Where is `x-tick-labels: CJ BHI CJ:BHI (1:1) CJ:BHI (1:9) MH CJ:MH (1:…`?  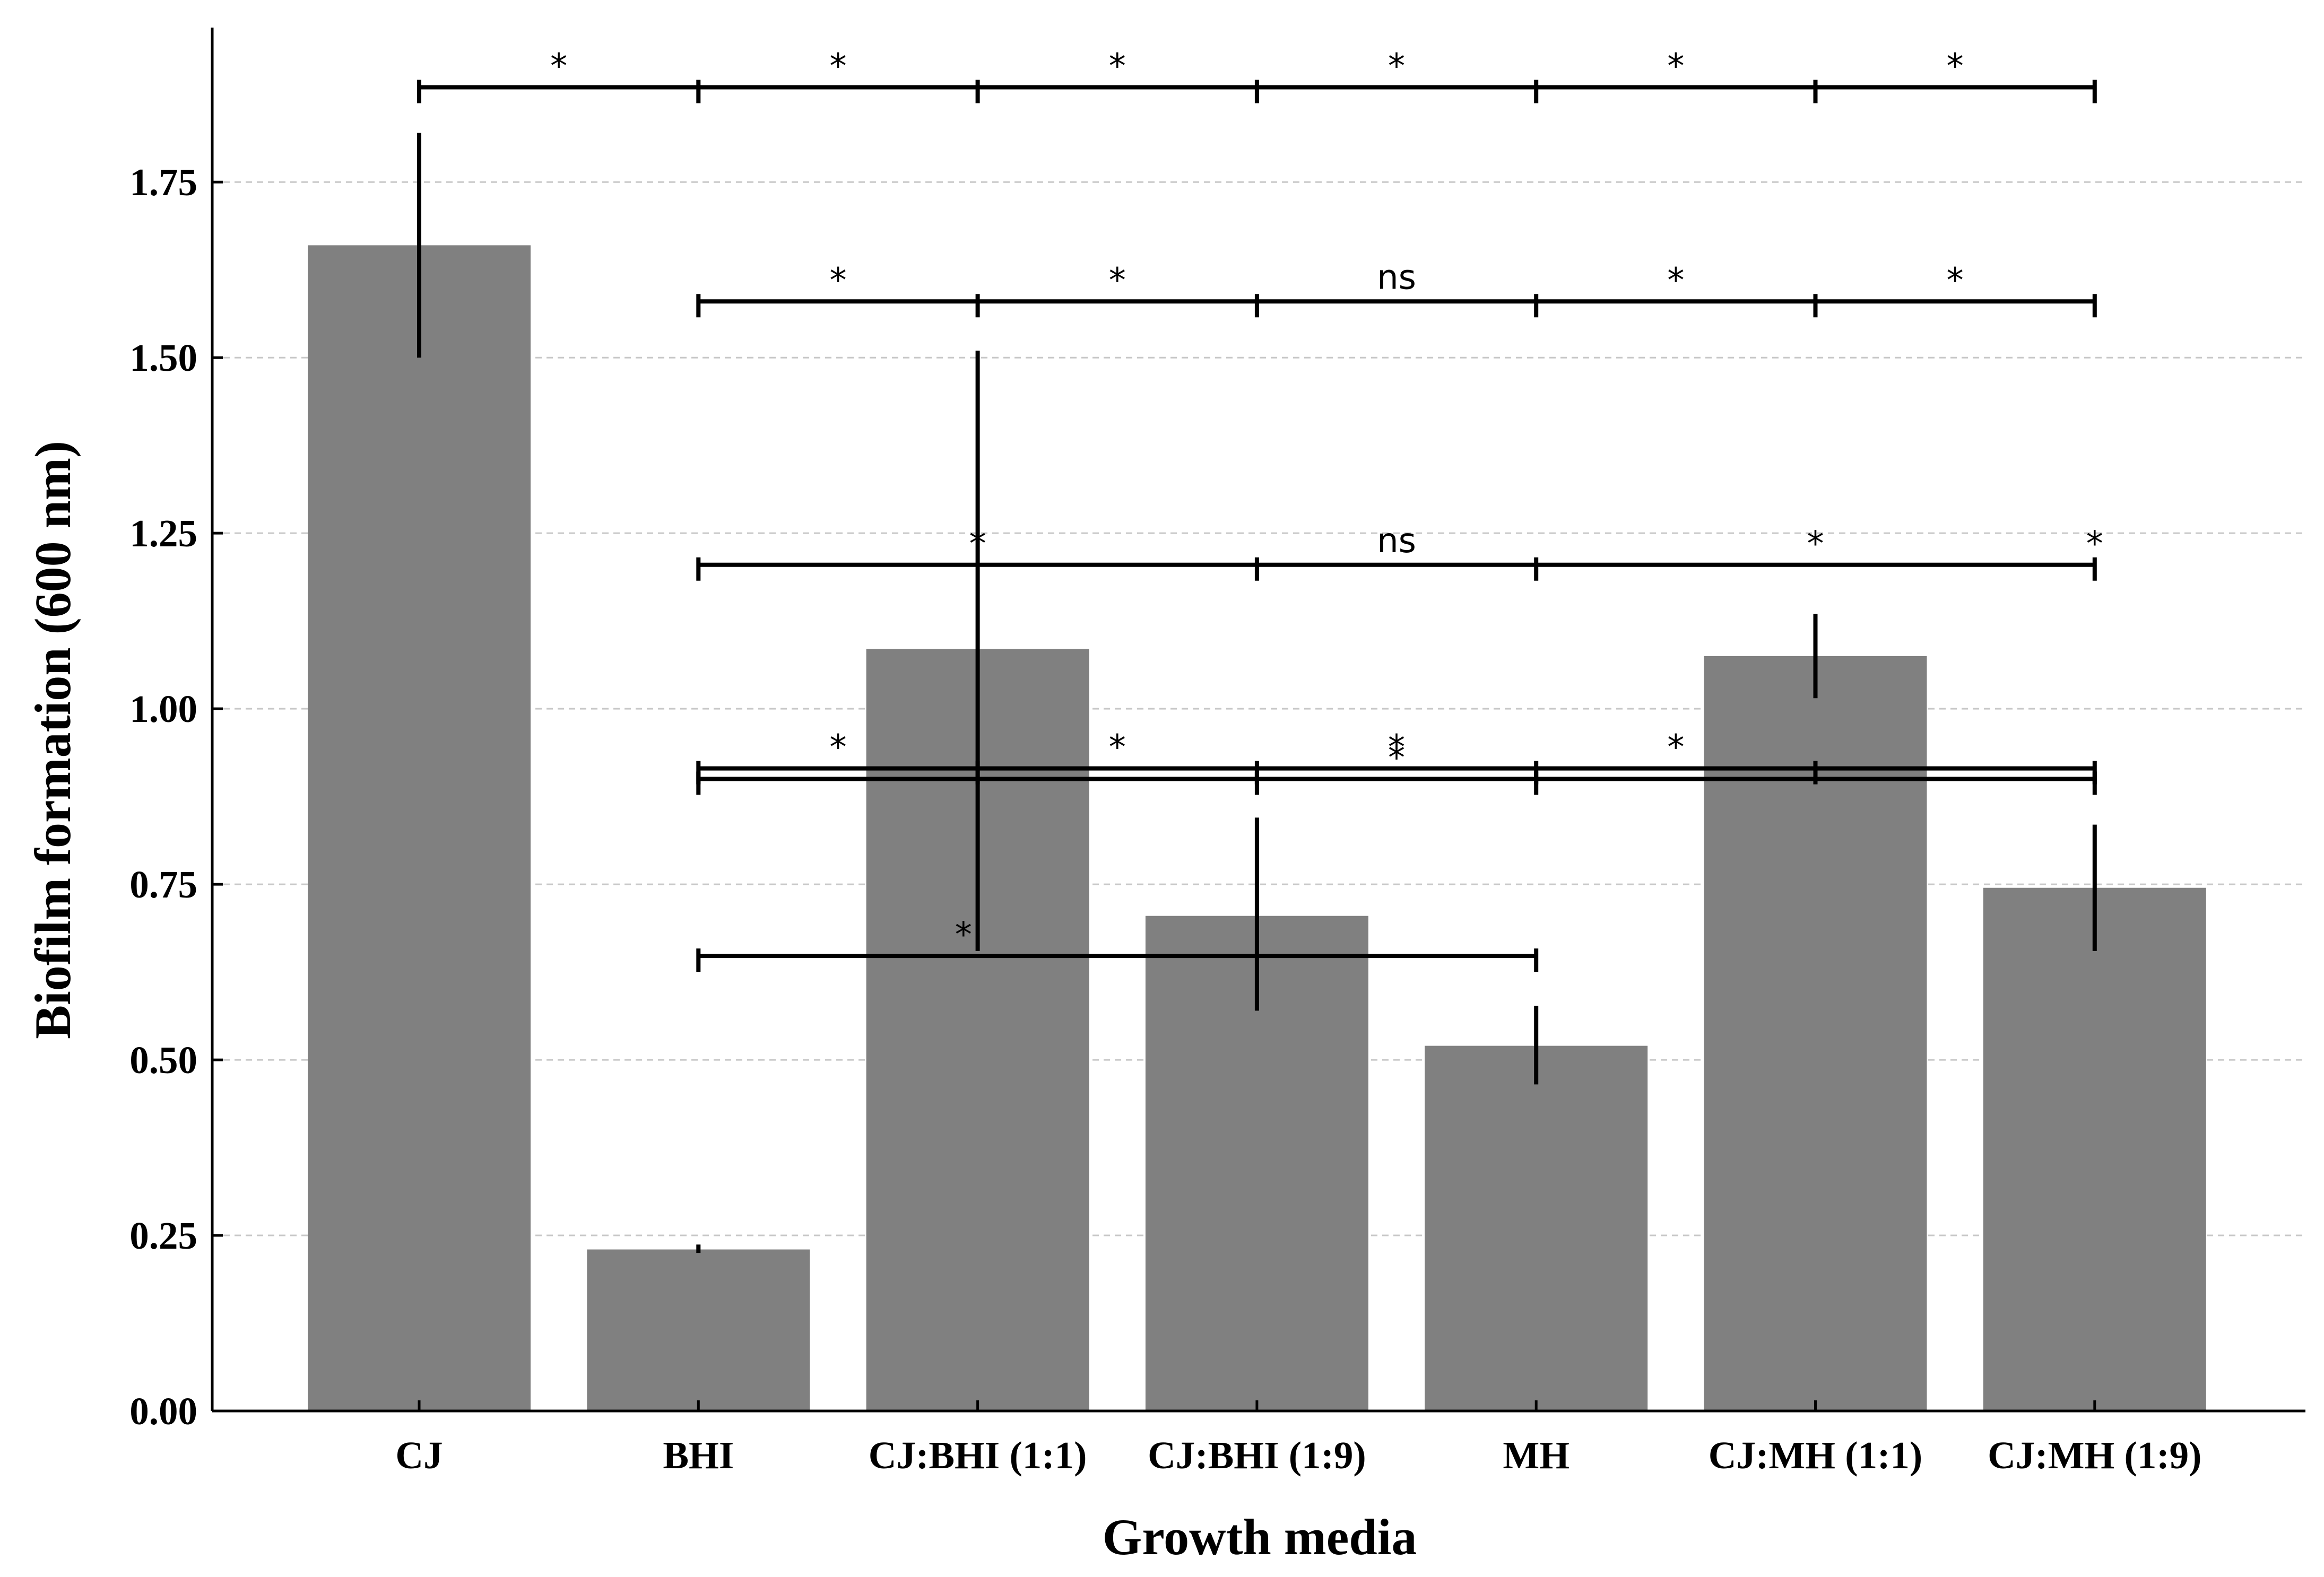
x-tick-labels: CJ BHI CJ:BHI (1:1) CJ:BHI (1:9) MH CJ:MH (1:… is located at coordinates (1298, 1455).